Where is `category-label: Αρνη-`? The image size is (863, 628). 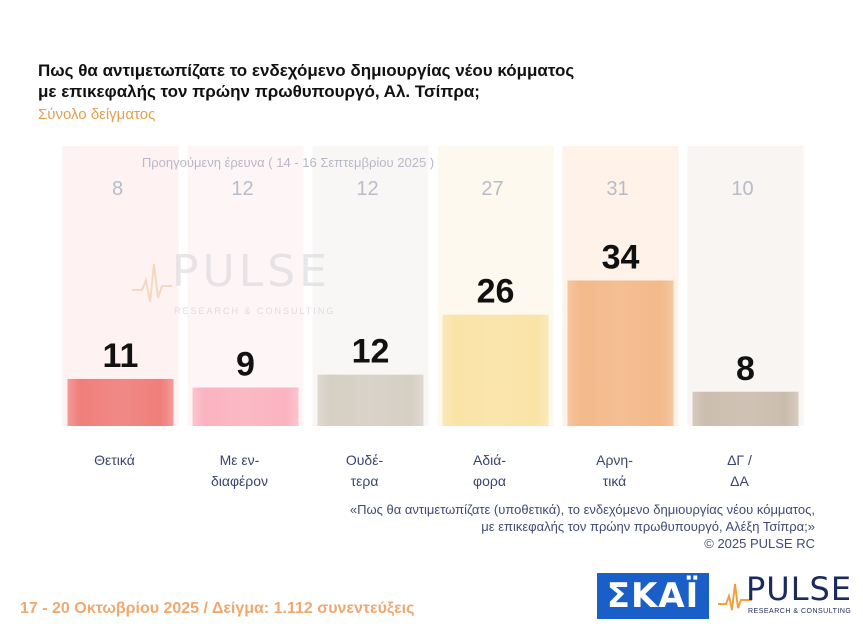
category-label: Αρνη- is located at coordinates (614, 460).